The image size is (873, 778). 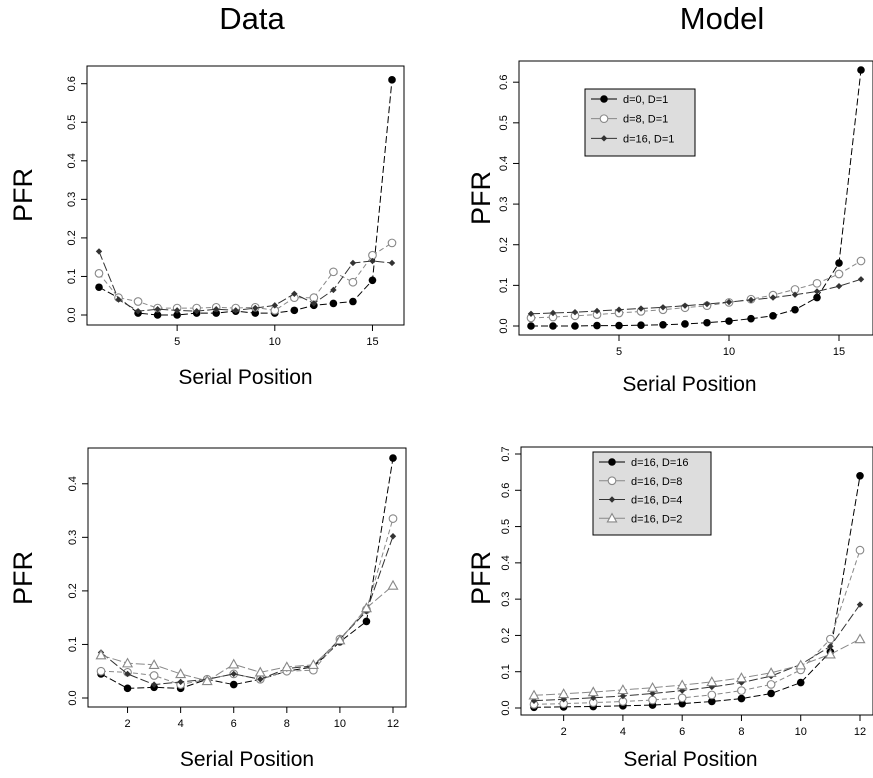 I want to click on legend-label: d=16, D=4, so click(x=656, y=501).